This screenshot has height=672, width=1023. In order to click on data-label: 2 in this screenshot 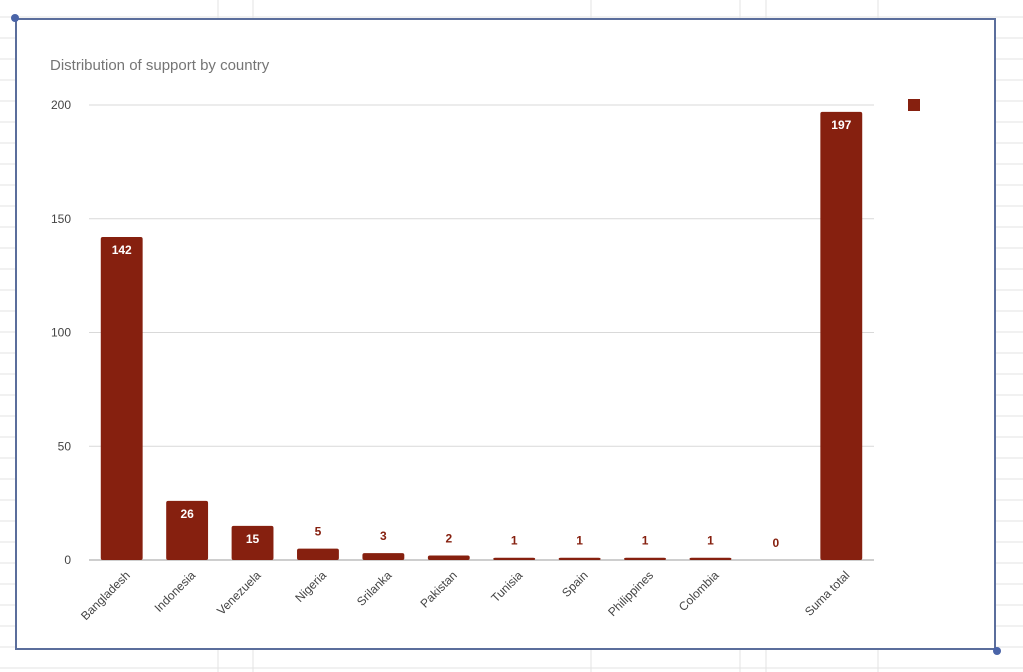, I will do `click(448, 538)`.